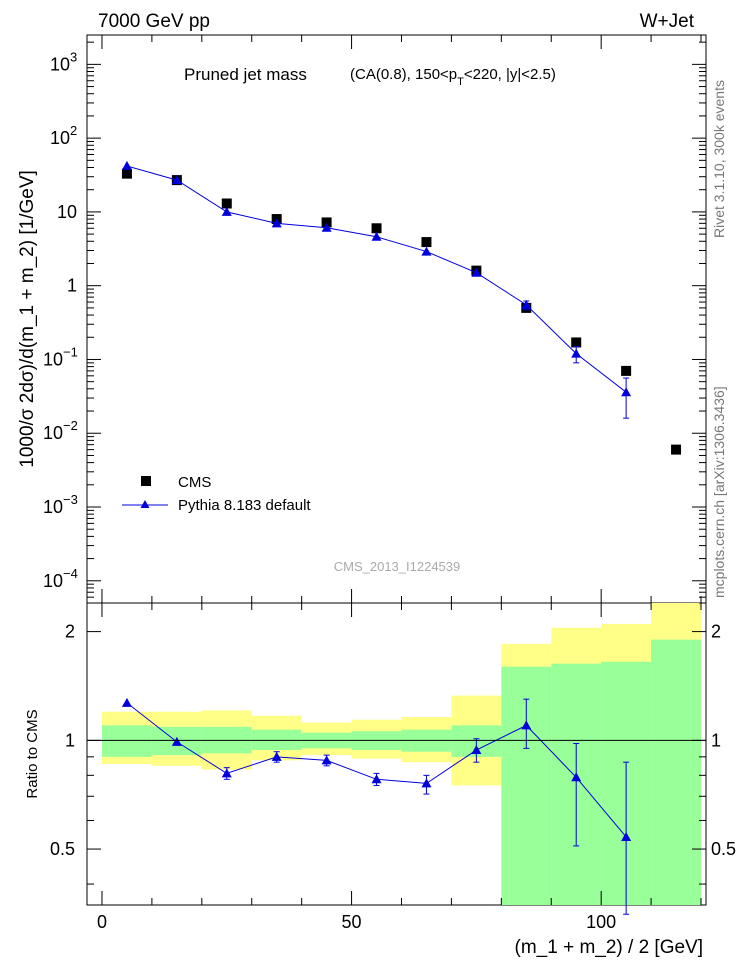 Image resolution: width=746 pixels, height=972 pixels. Describe the element at coordinates (244, 505) in the screenshot. I see `legend-pythia-label: Pythia 8.183 default` at that location.